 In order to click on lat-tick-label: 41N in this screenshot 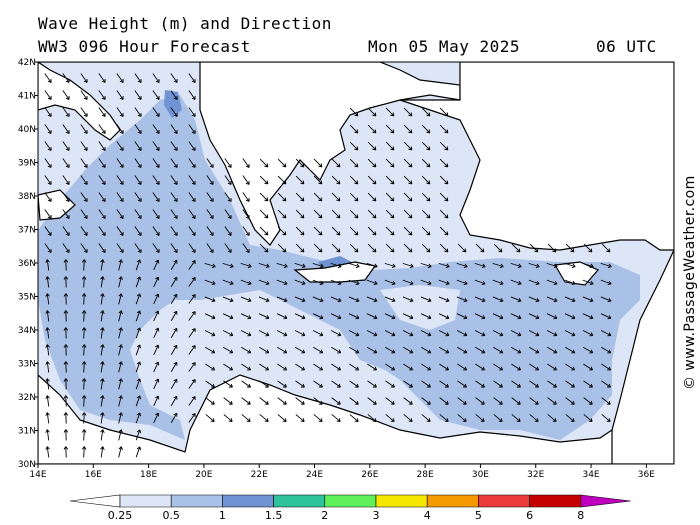, I will do `click(27, 97)`.